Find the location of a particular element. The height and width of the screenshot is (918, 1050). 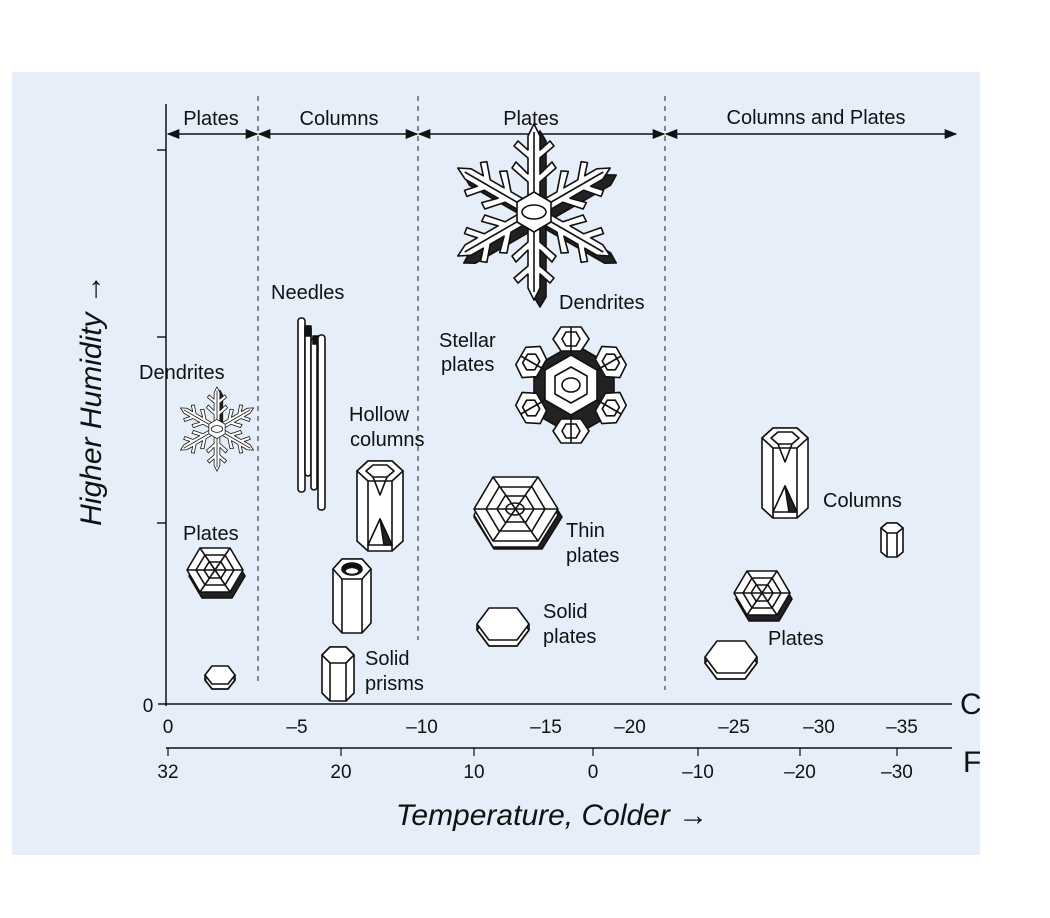

fahrenheit-tick-label: –20 is located at coordinates (800, 772).